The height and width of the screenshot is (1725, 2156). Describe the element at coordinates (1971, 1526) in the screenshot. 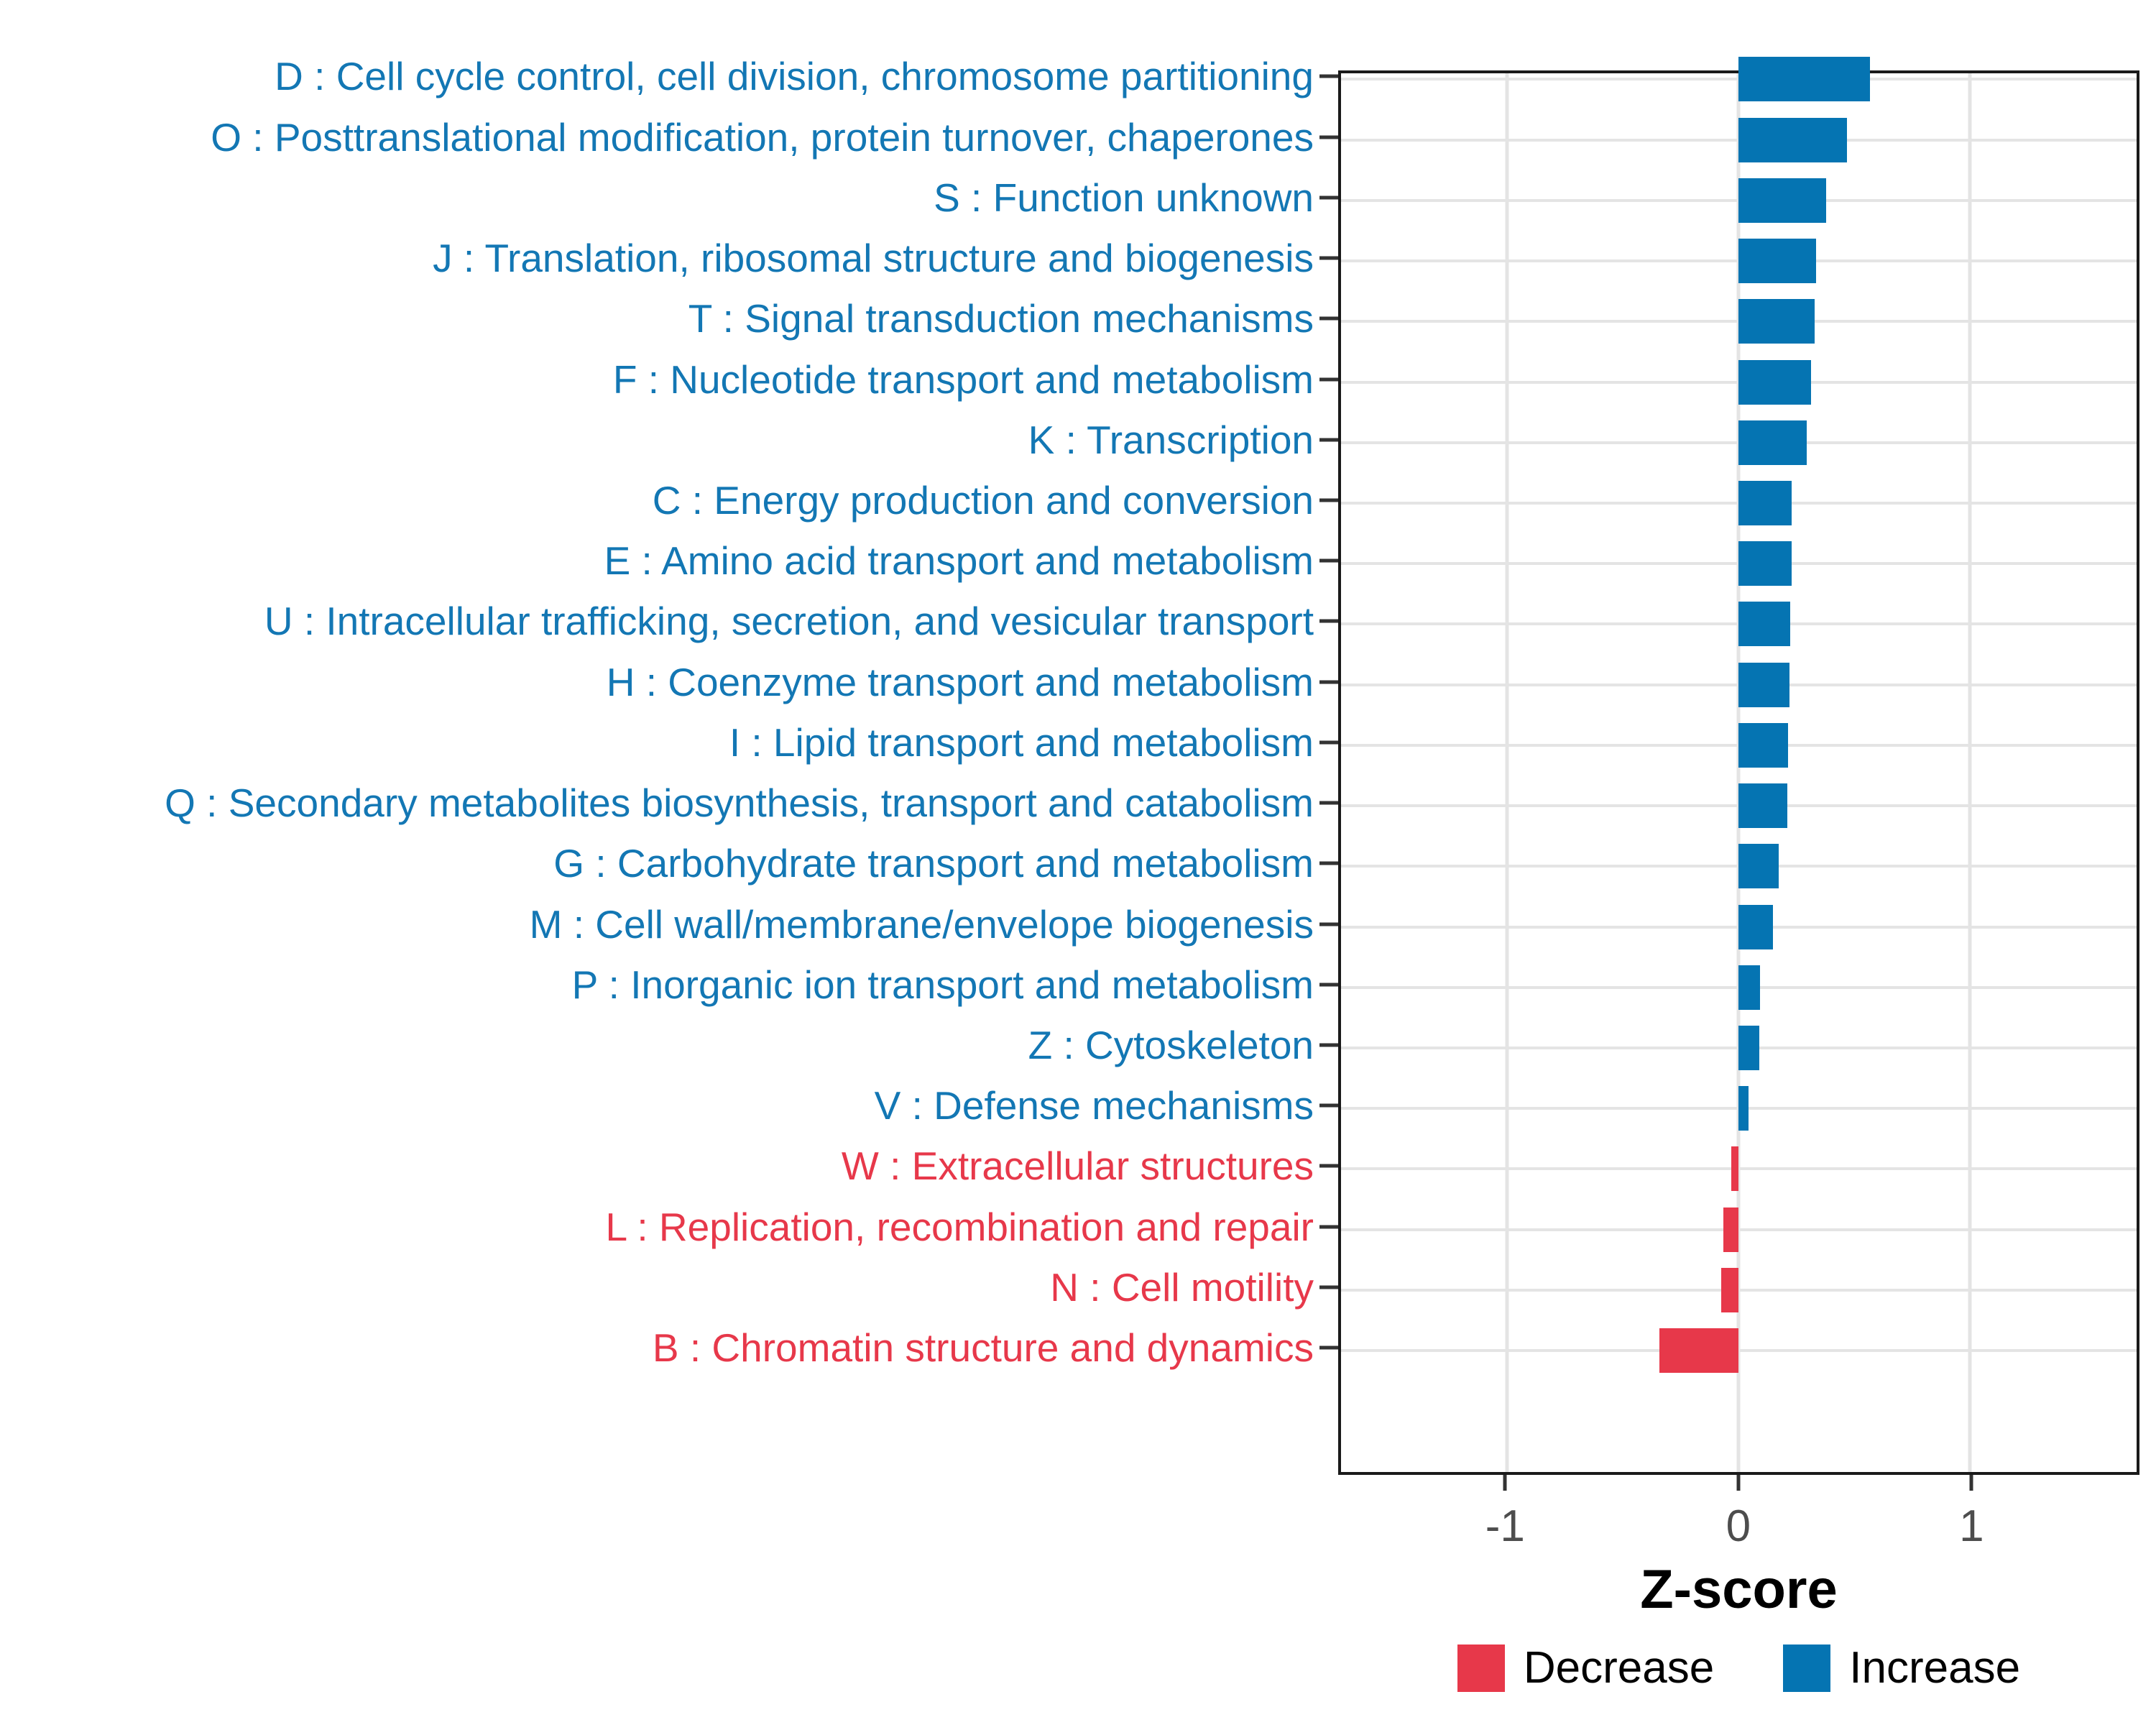

I see `x-tick-label-1: 1` at that location.